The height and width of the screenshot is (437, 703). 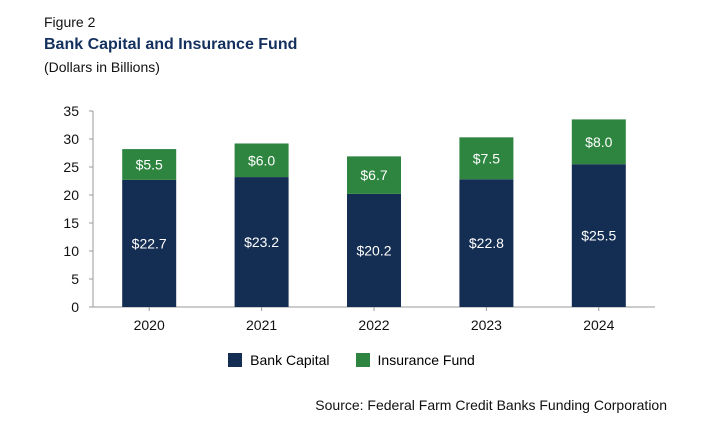 I want to click on data-label: $6.7, so click(x=373, y=175).